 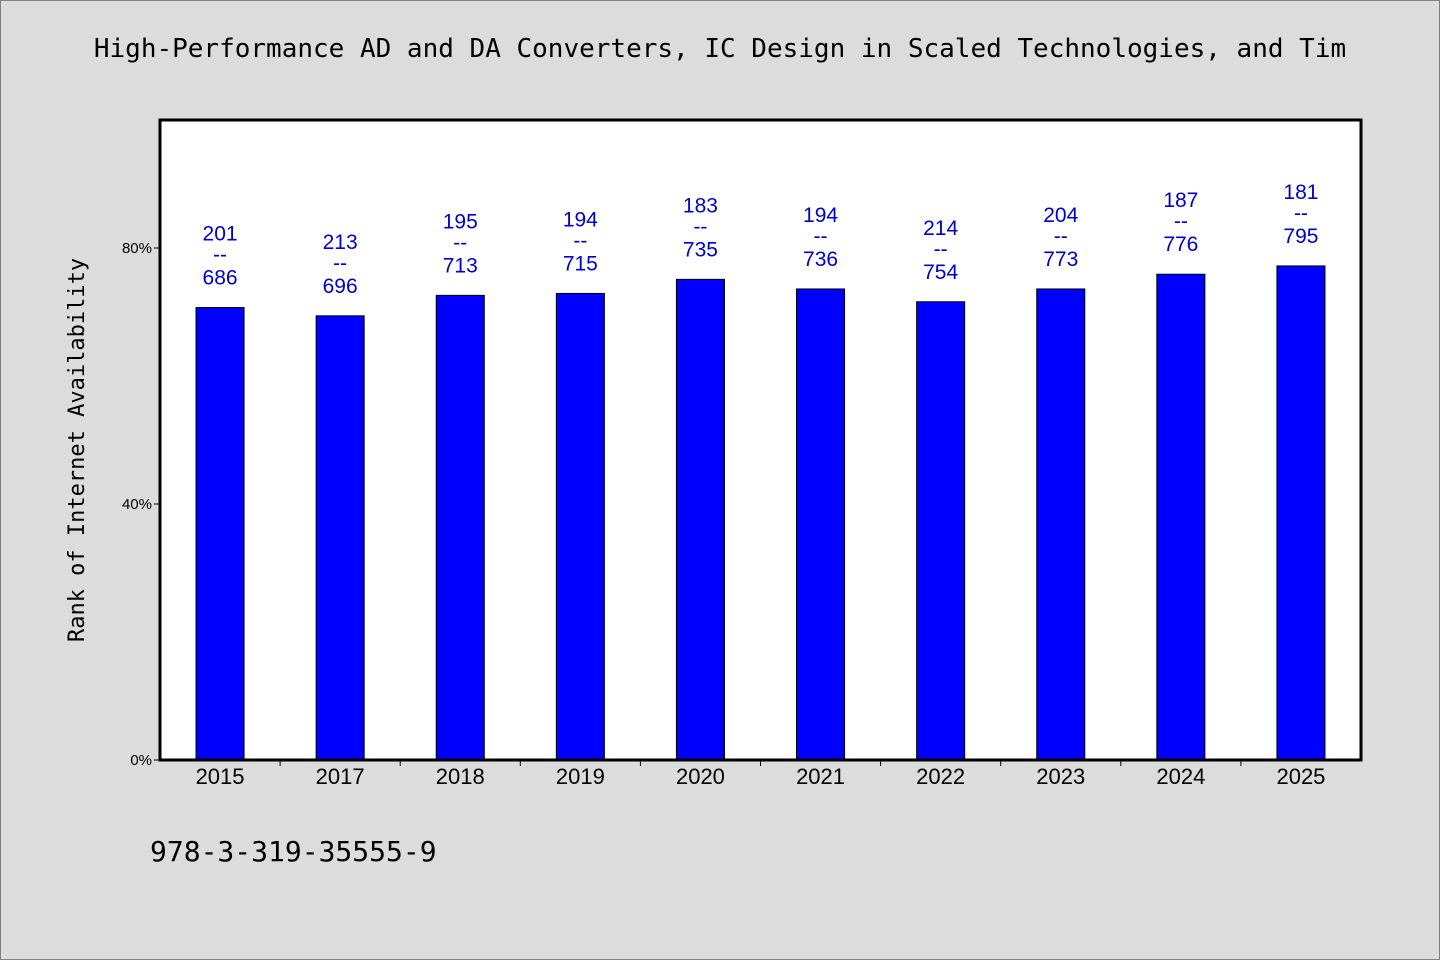 What do you see at coordinates (340, 776) in the screenshot?
I see `x-tick-label: 2017` at bounding box center [340, 776].